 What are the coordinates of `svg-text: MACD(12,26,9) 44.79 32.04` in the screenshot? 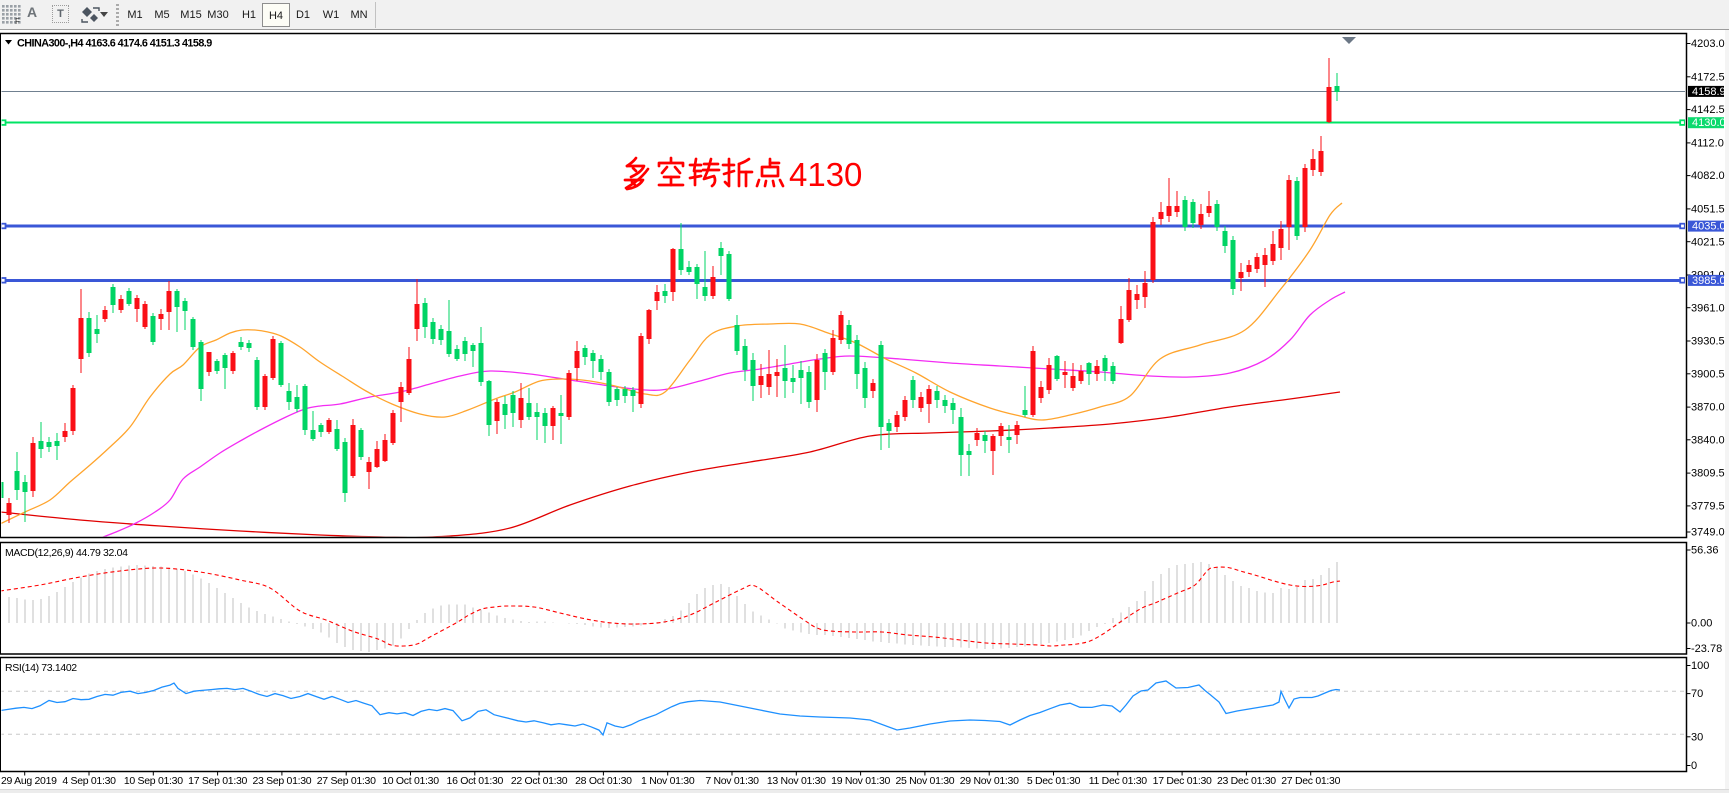 It's located at (66, 553).